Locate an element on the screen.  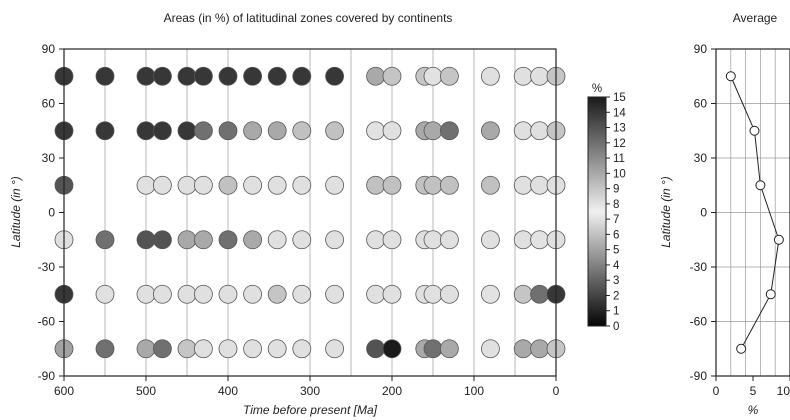
colorbar-tick-label: 15 is located at coordinates (619, 98).